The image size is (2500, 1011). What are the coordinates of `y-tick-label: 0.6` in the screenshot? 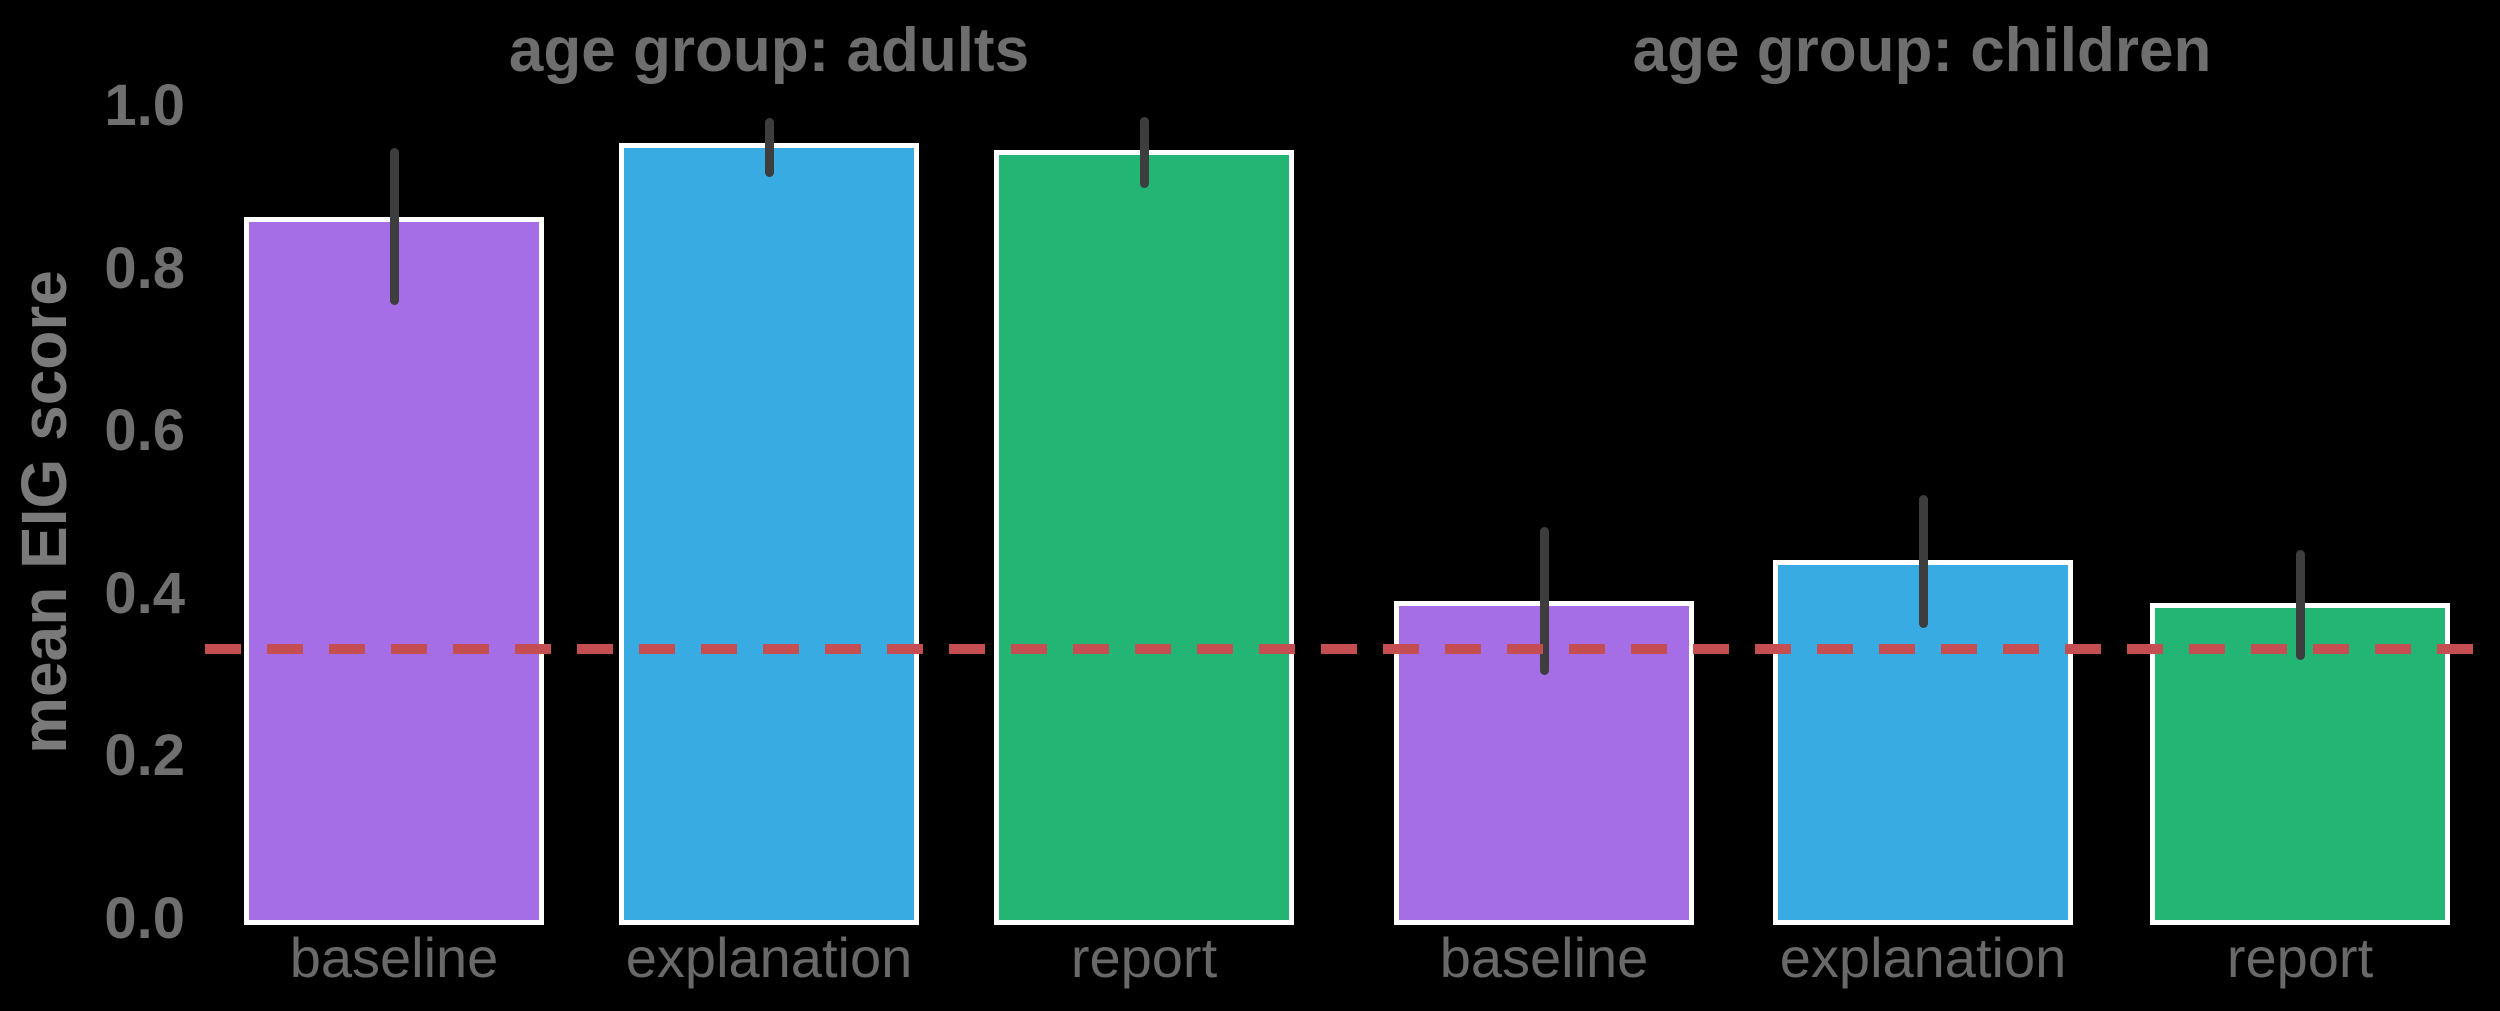 It's located at (144, 431).